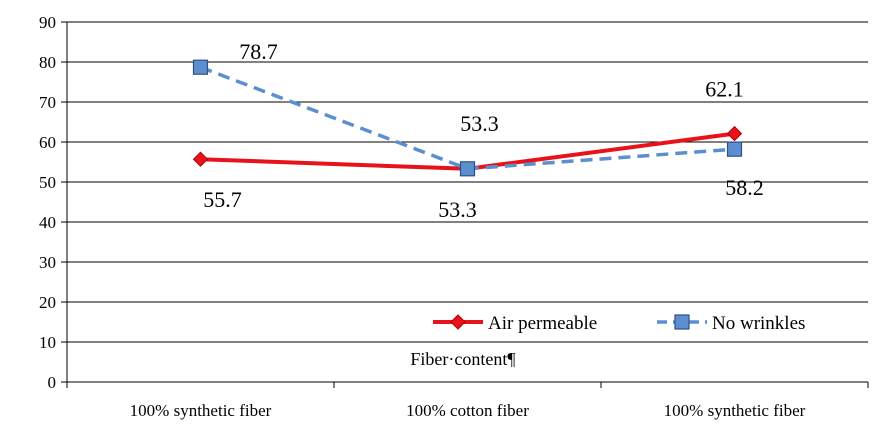  Describe the element at coordinates (542, 323) in the screenshot. I see `legend-label-air-permeable: Air permeable` at that location.